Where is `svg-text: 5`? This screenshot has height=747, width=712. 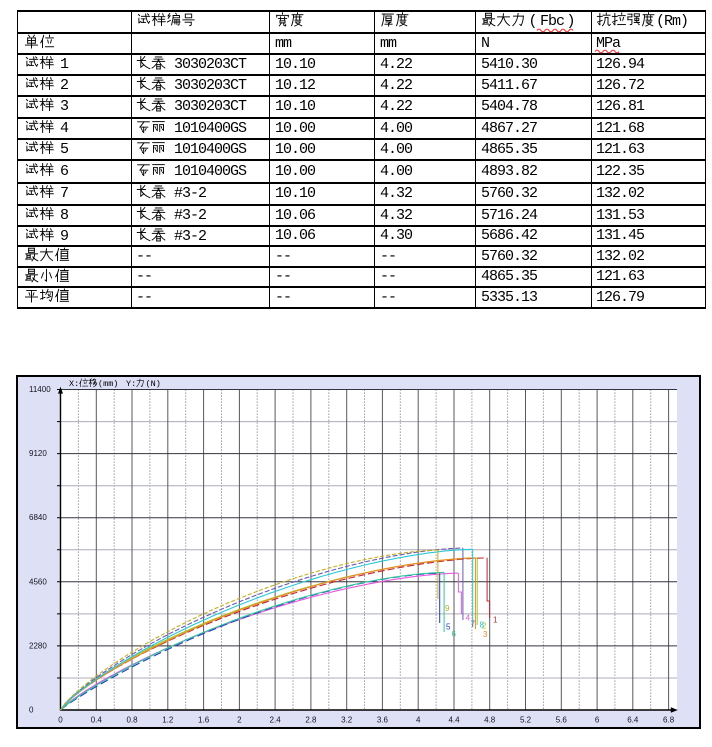
svg-text: 5 is located at coordinates (448, 627).